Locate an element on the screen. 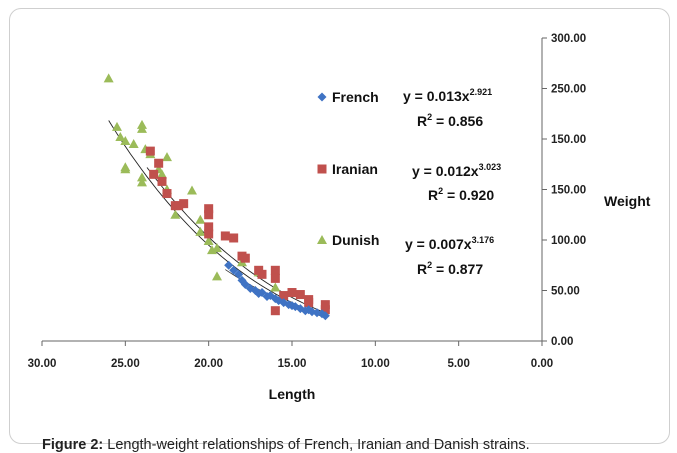 The image size is (677, 453). x-tick-label: 0.00 is located at coordinates (542, 364).